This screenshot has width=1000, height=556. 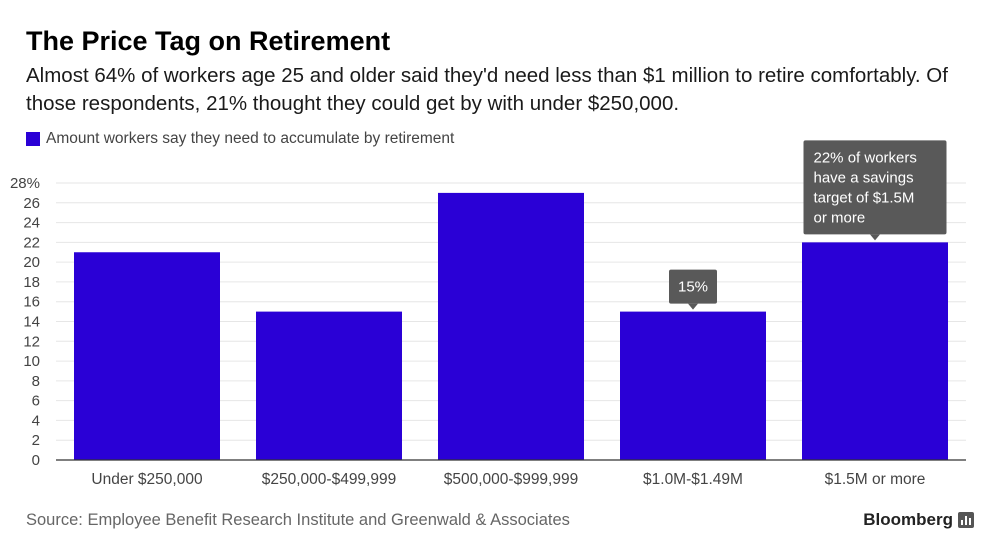 I want to click on annotation-text: or more, so click(x=840, y=217).